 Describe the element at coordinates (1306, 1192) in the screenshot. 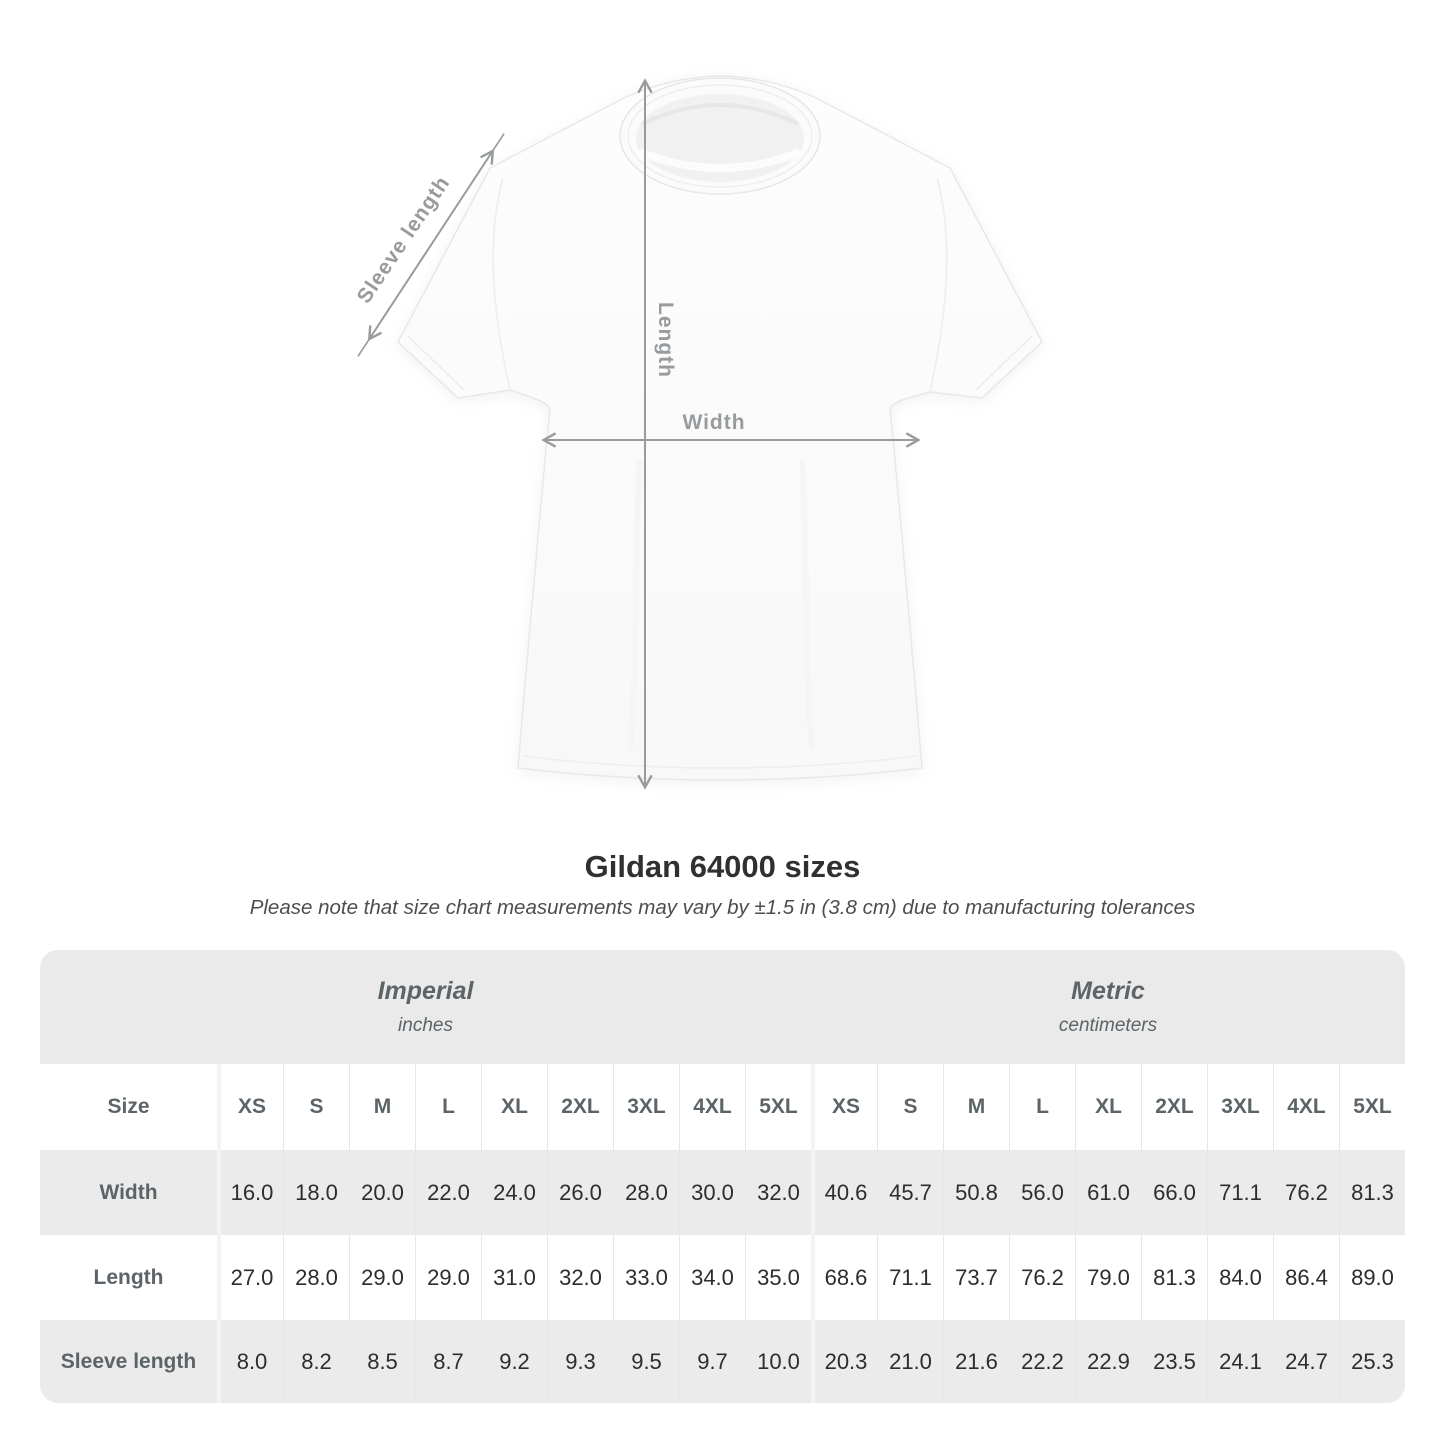

I see `value-cell-metric-4xl: 76.2` at that location.